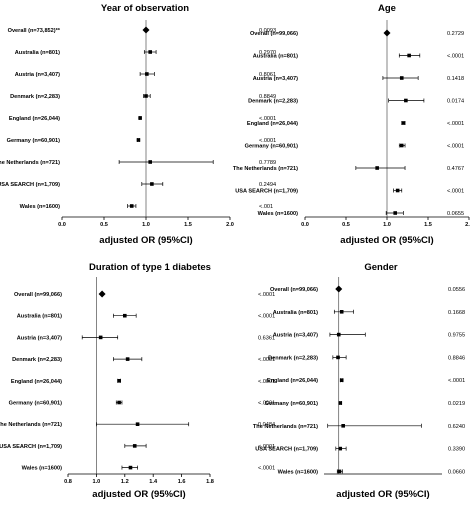 The width and height of the screenshot is (470, 505). What do you see at coordinates (455, 79) in the screenshot?
I see `p-value: 0.1418` at bounding box center [455, 79].